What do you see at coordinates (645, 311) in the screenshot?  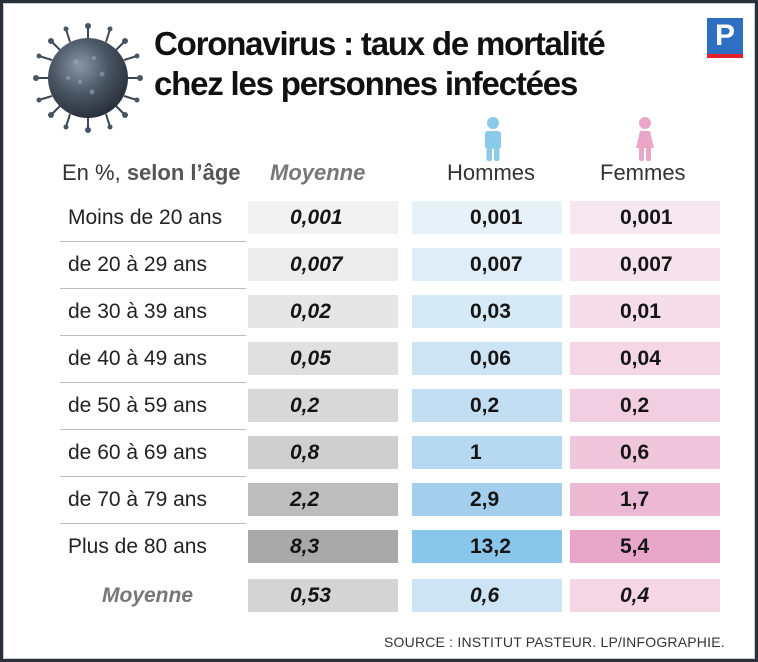 I see `cell-women: 0,01` at bounding box center [645, 311].